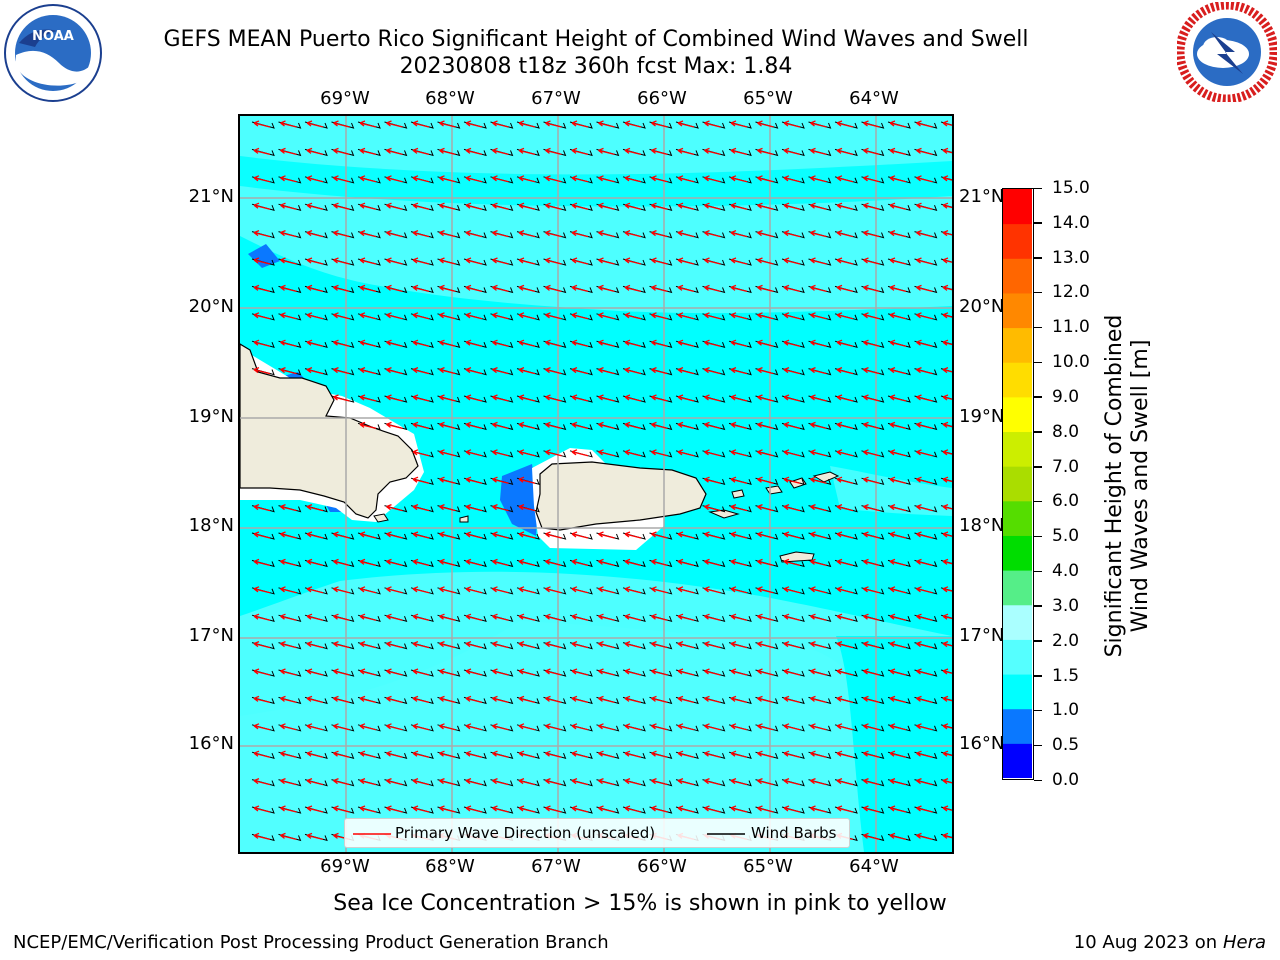  Describe the element at coordinates (53, 53) in the screenshot. I see `noaa-logo: NOAA` at that location.